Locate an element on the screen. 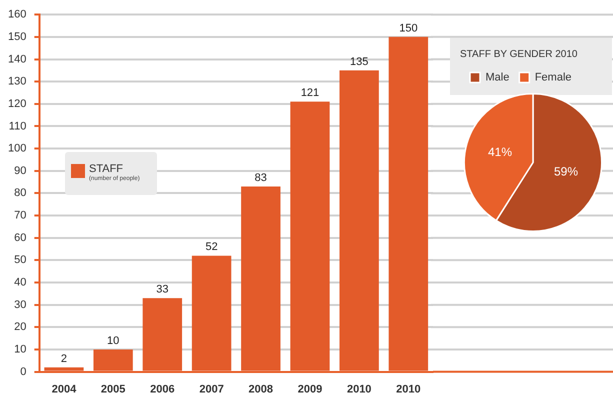 The image size is (613, 403). y-tick-label: 20 is located at coordinates (20, 327).